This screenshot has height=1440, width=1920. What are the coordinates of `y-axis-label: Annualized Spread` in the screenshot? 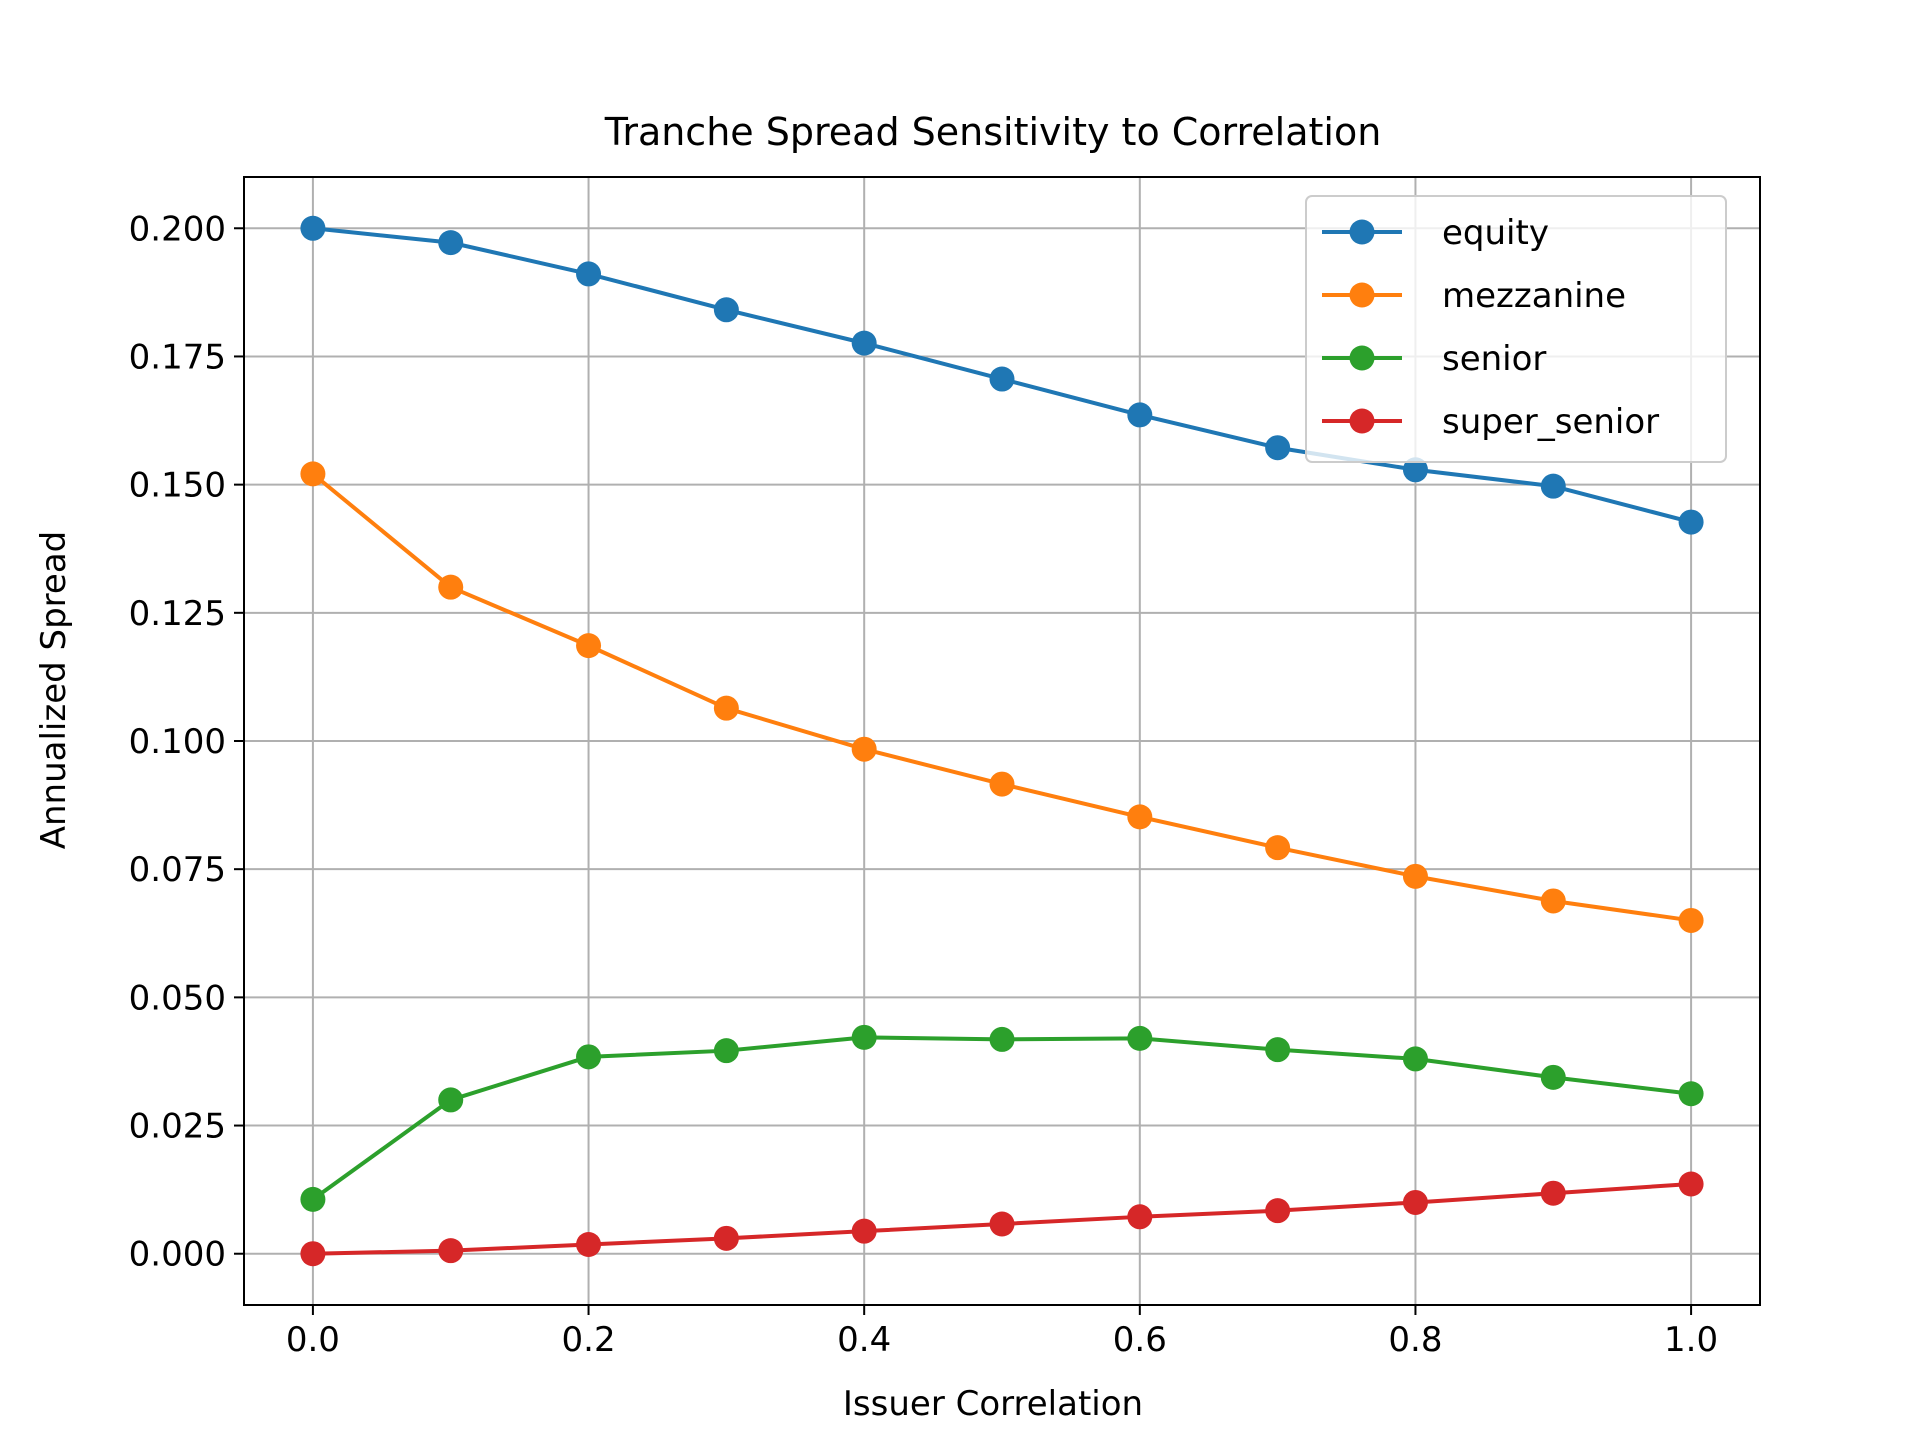 It's located at (54, 690).